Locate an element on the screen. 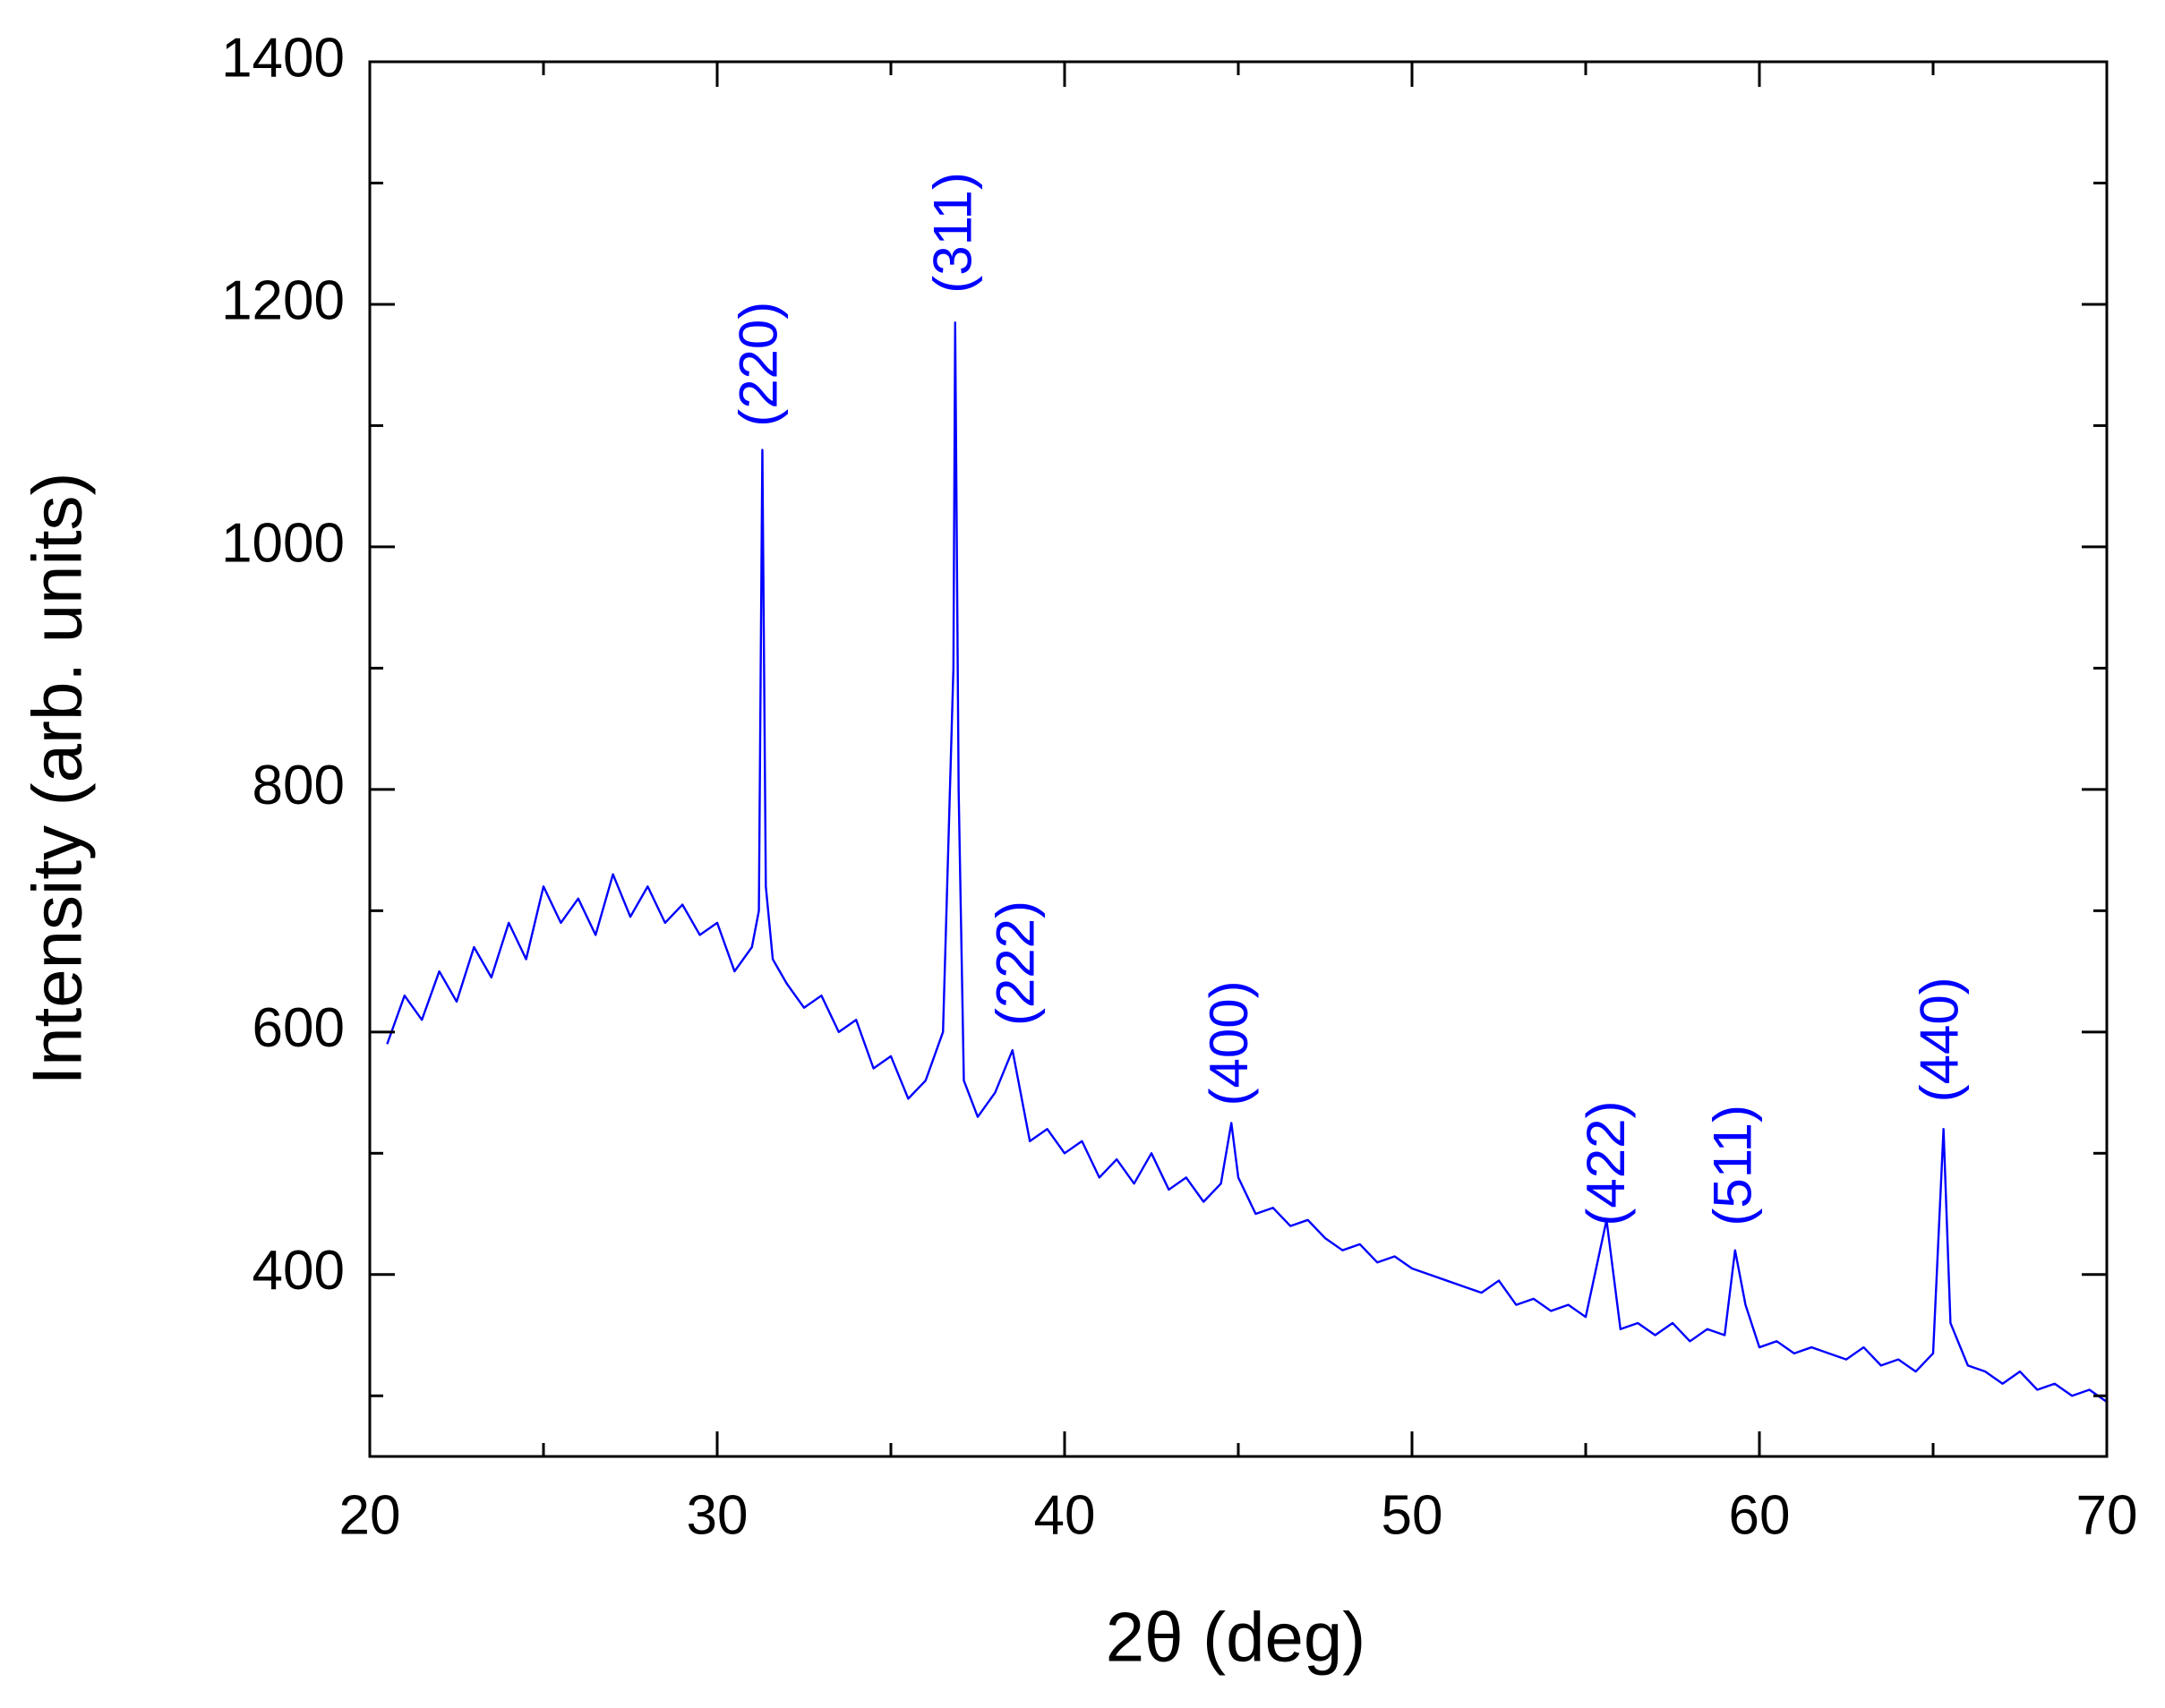  x-tick-label: 60 is located at coordinates (1760, 1515).